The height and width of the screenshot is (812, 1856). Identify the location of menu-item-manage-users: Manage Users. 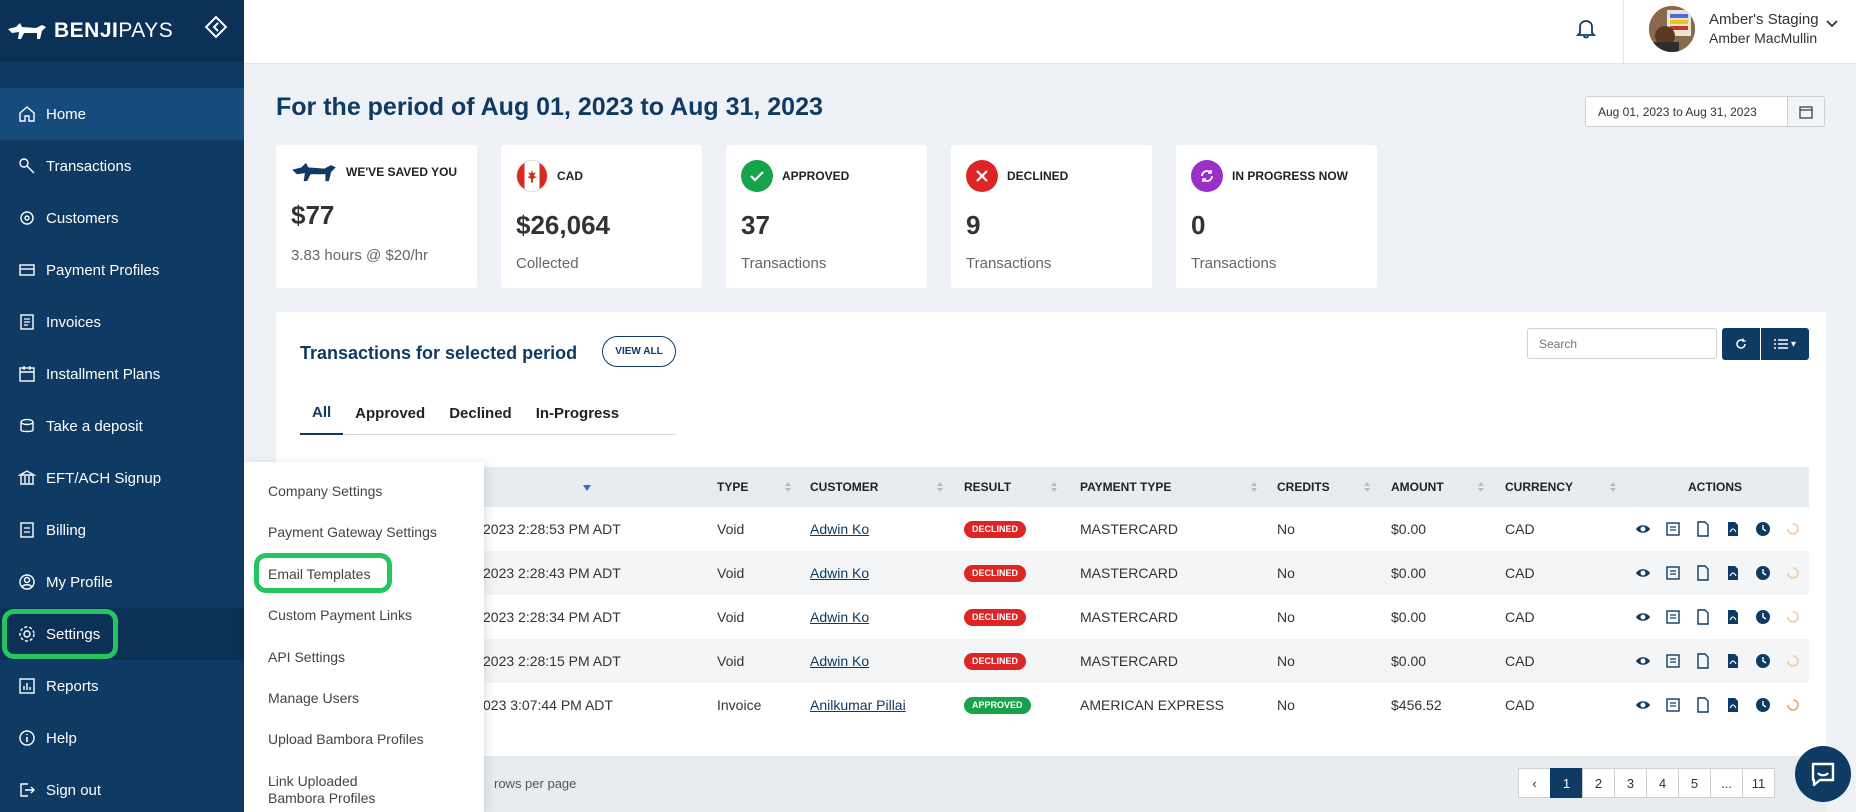
(314, 698).